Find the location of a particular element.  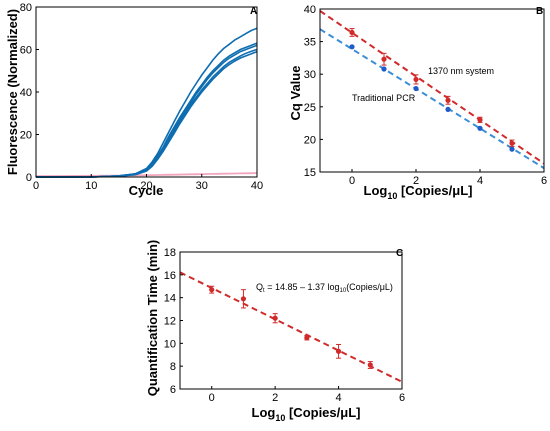

panel-a-y-tick-label: 80 is located at coordinates (26, 8).